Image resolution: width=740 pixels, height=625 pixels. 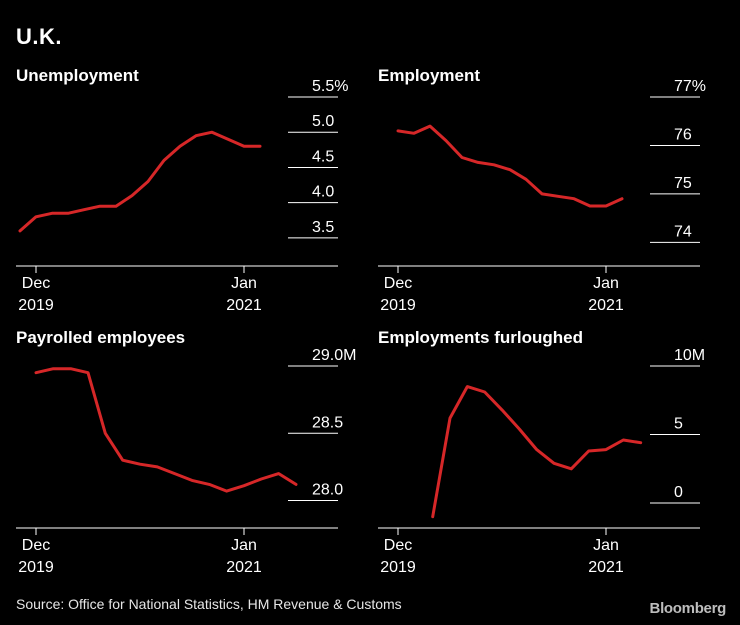 What do you see at coordinates (244, 305) in the screenshot?
I see `unemployment-x-end-label: 2021` at bounding box center [244, 305].